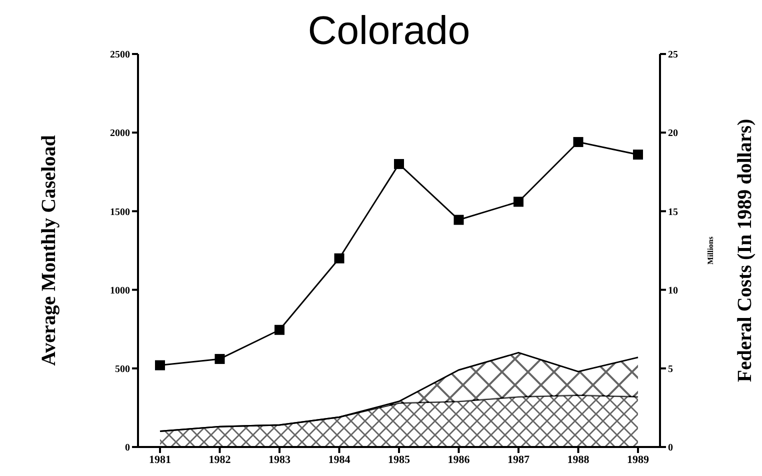  I want to click on x-tick-label: 1983, so click(279, 460).